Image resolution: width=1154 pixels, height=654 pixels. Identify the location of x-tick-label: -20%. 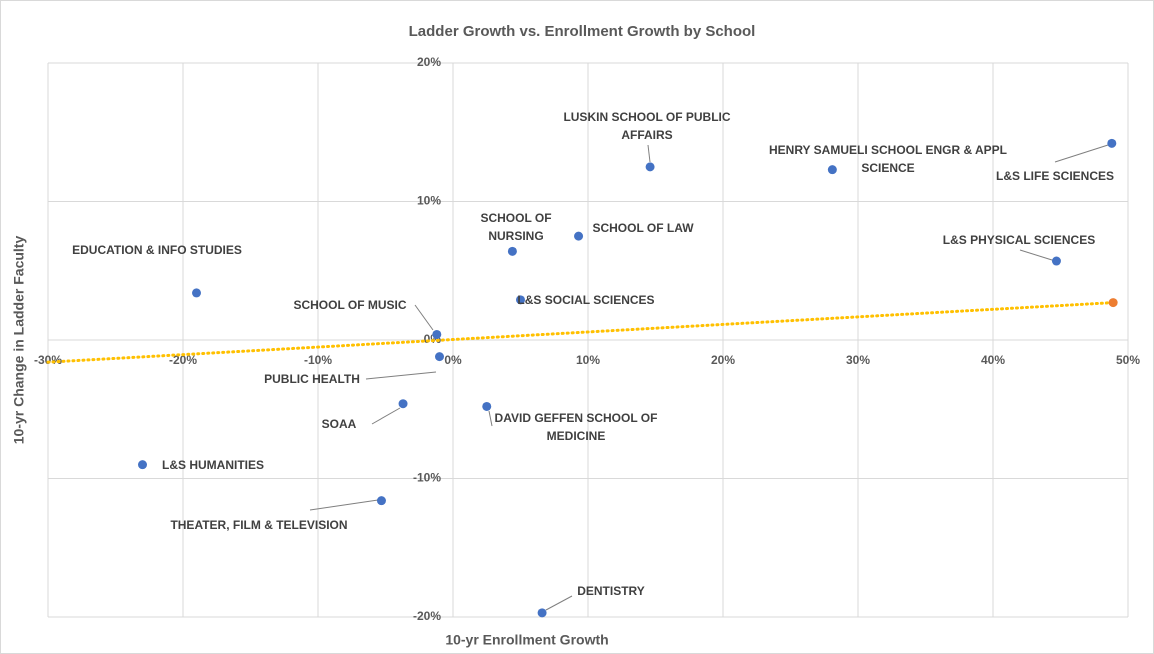
(183, 360).